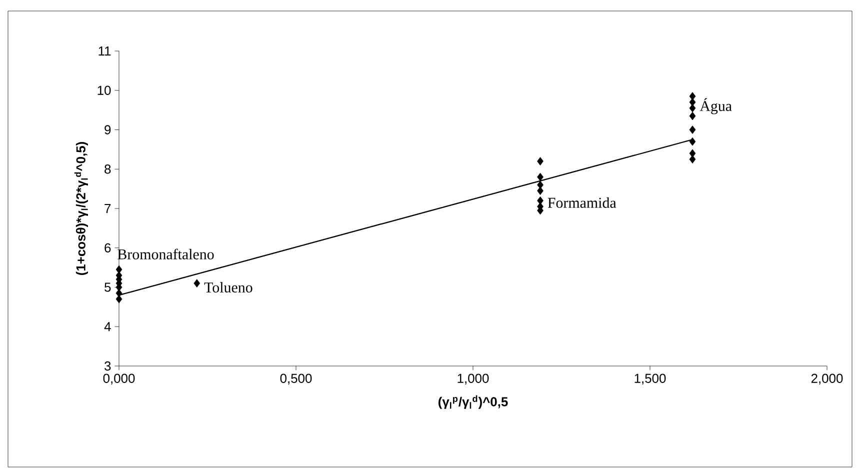 The height and width of the screenshot is (475, 861). I want to click on x-tick-label: 2,000, so click(827, 379).